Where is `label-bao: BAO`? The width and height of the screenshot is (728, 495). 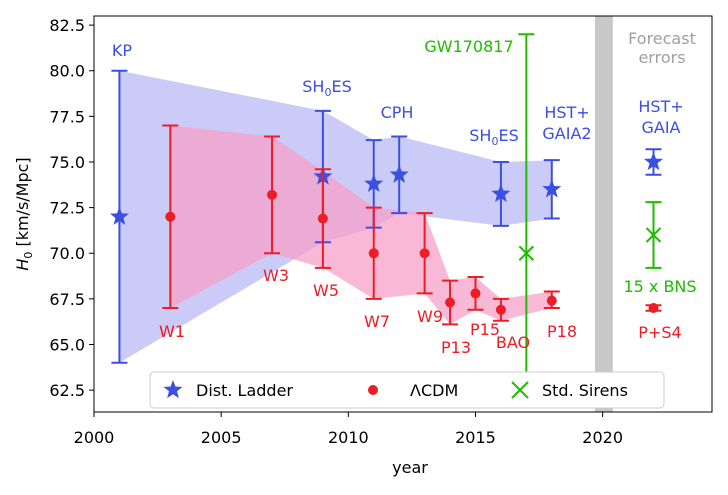
label-bao: BAO is located at coordinates (513, 342).